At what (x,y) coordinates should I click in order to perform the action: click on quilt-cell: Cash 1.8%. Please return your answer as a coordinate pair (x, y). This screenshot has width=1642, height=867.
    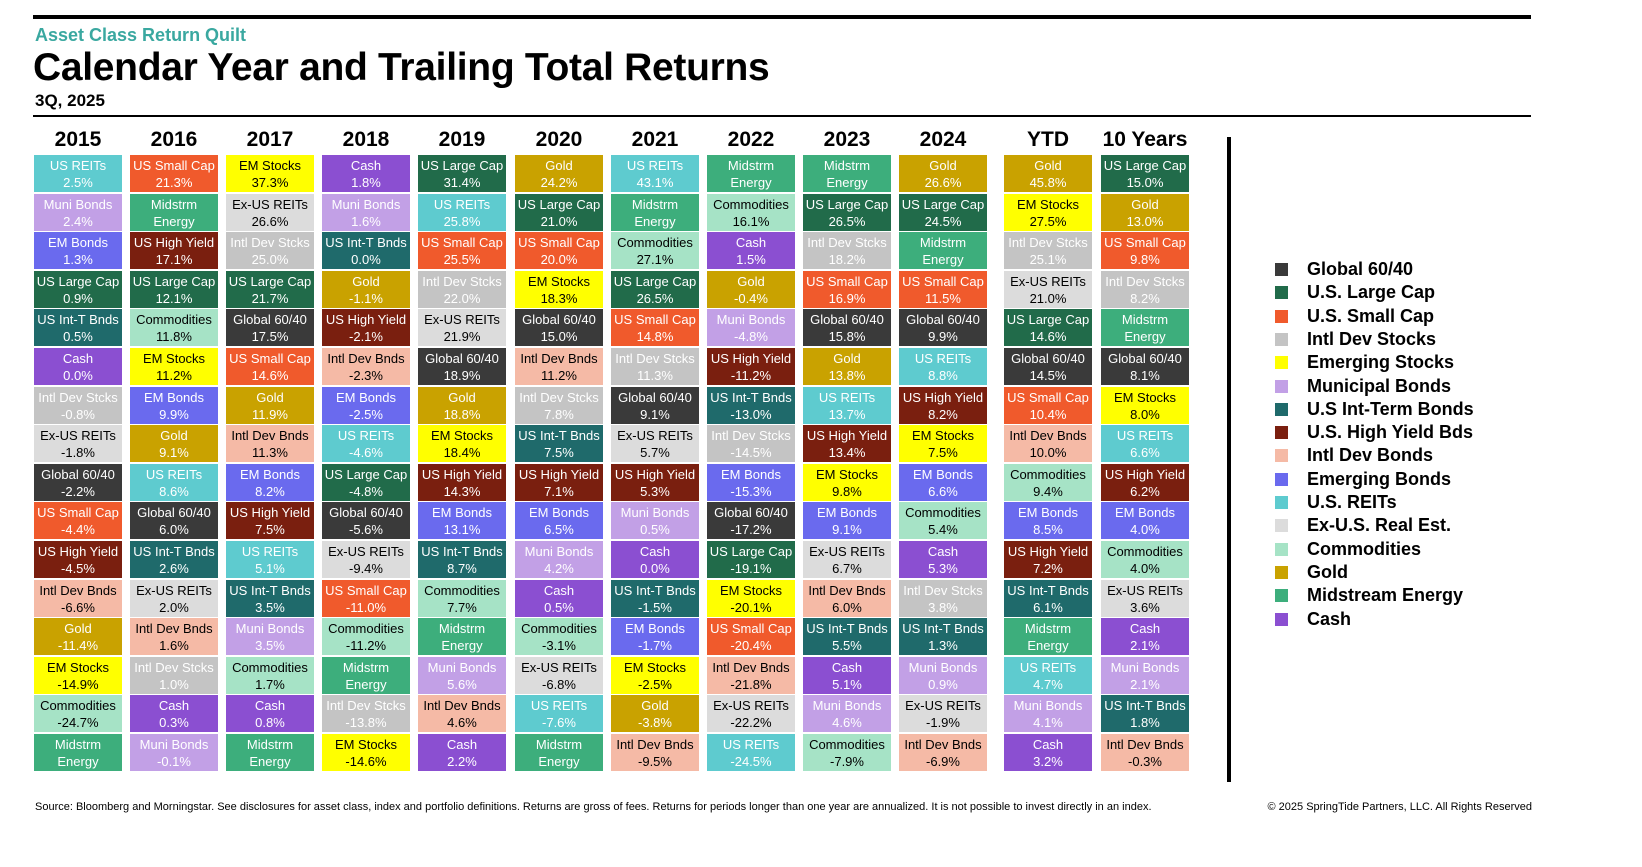
    Looking at the image, I should click on (366, 173).